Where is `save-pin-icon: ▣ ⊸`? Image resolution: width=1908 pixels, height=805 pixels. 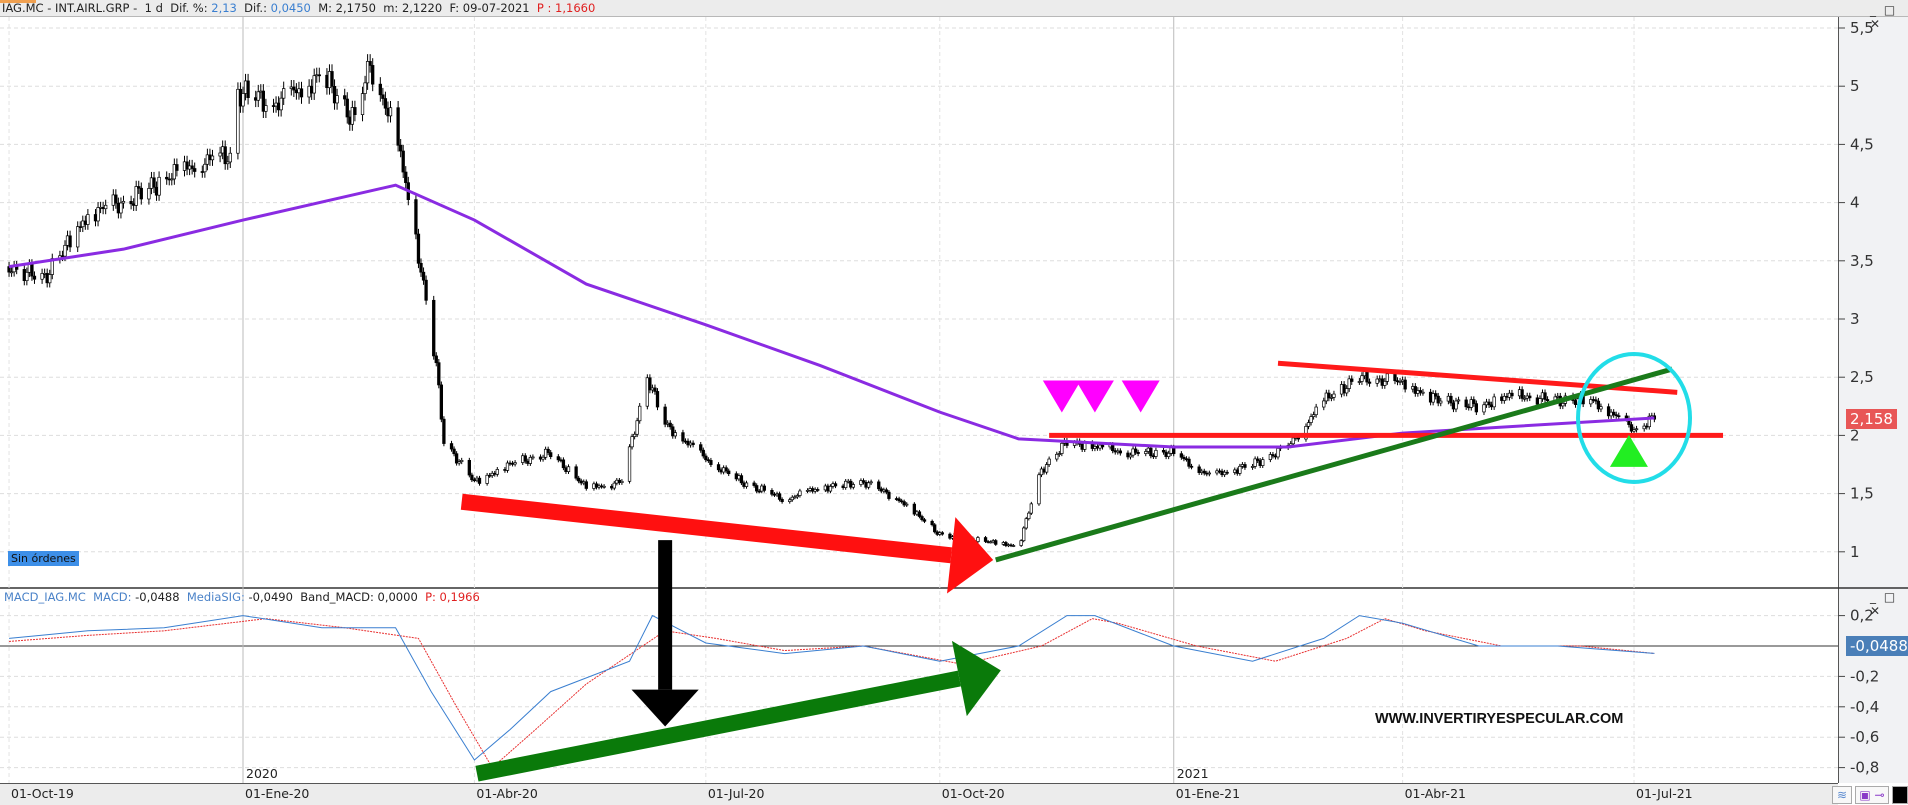
save-pin-icon: ▣ ⊸ is located at coordinates (1872, 795).